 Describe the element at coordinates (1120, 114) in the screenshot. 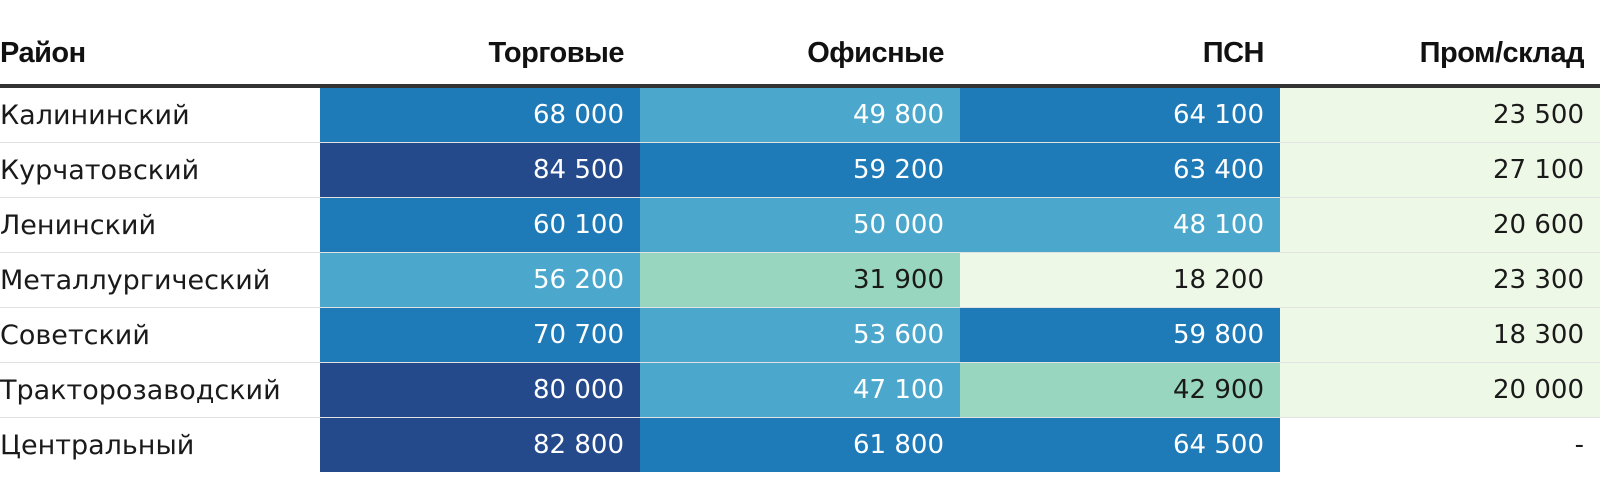

I see `heatmap-cell: 64 100` at that location.